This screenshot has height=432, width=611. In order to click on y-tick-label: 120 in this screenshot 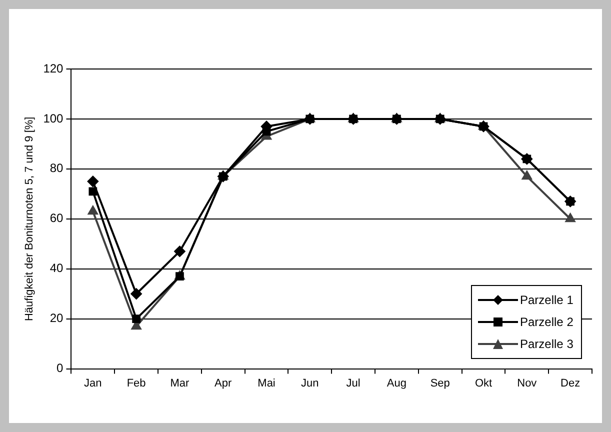, I will do `click(53, 68)`.